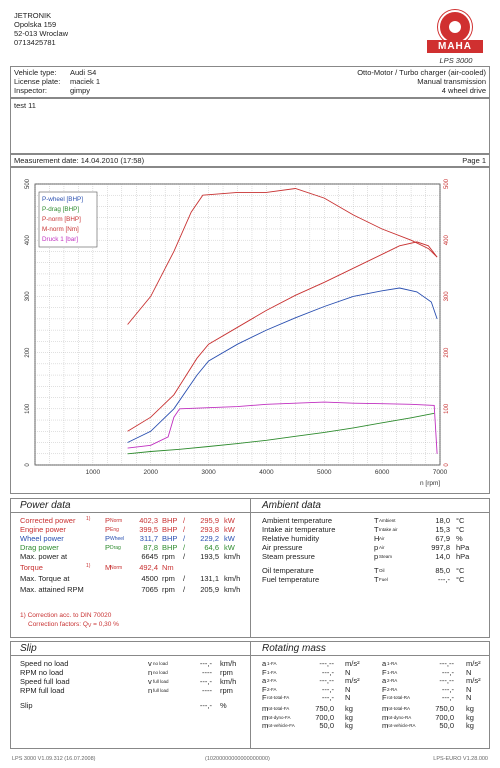  What do you see at coordinates (228, 681) in the screenshot?
I see `slip-row-unit: km/h` at bounding box center [228, 681].